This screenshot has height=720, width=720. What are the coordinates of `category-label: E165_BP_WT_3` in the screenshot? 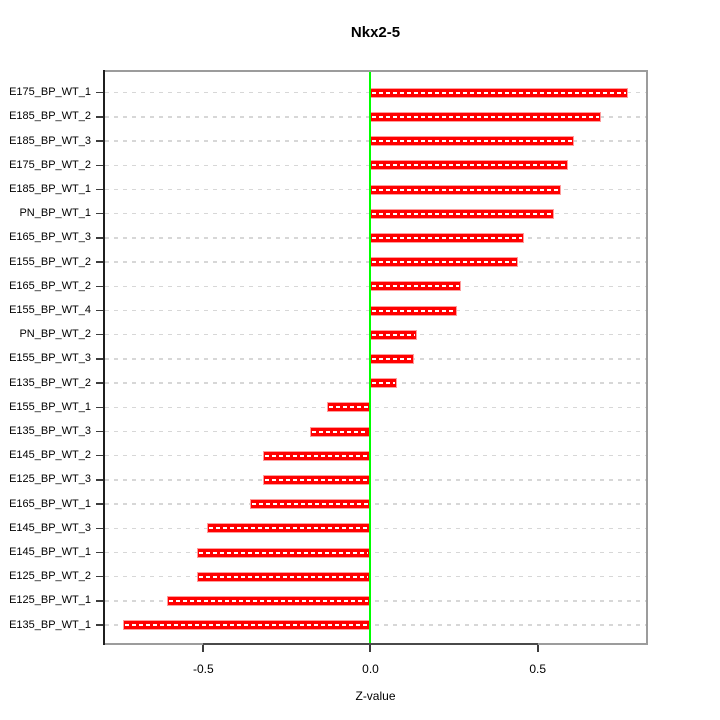 It's located at (50, 237).